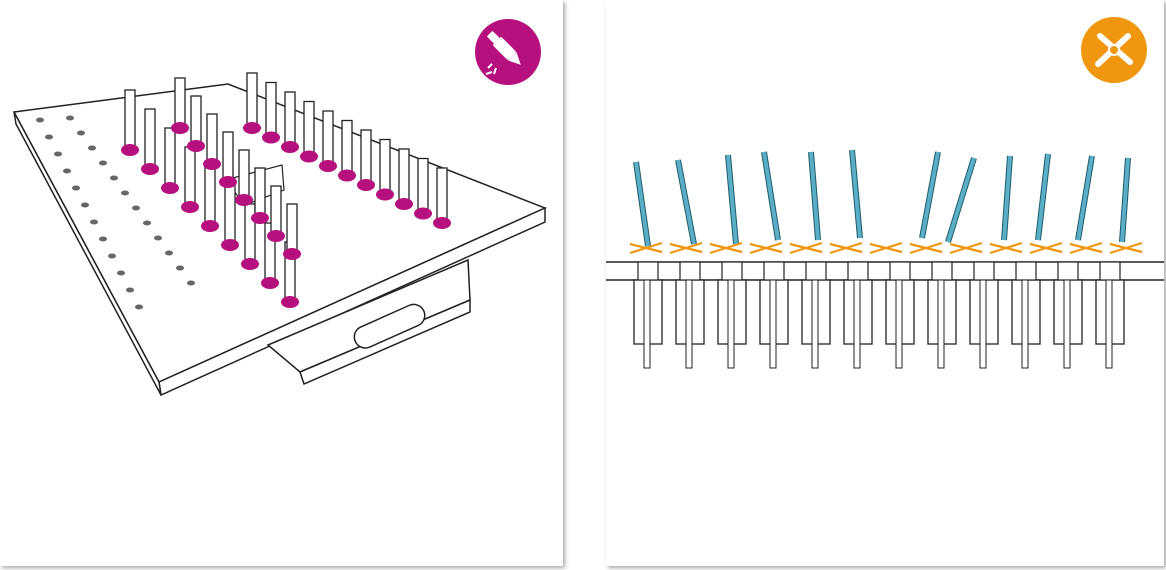 The width and height of the screenshot is (1166, 570). What do you see at coordinates (286, 190) in the screenshot?
I see `pins-group` at bounding box center [286, 190].